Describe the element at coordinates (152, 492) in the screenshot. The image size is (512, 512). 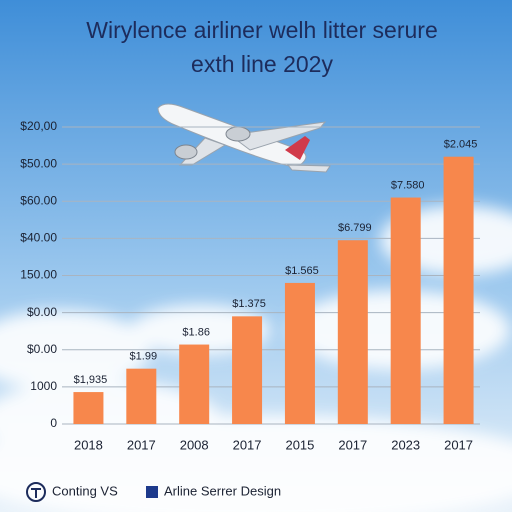
I see `legend-swatch` at that location.